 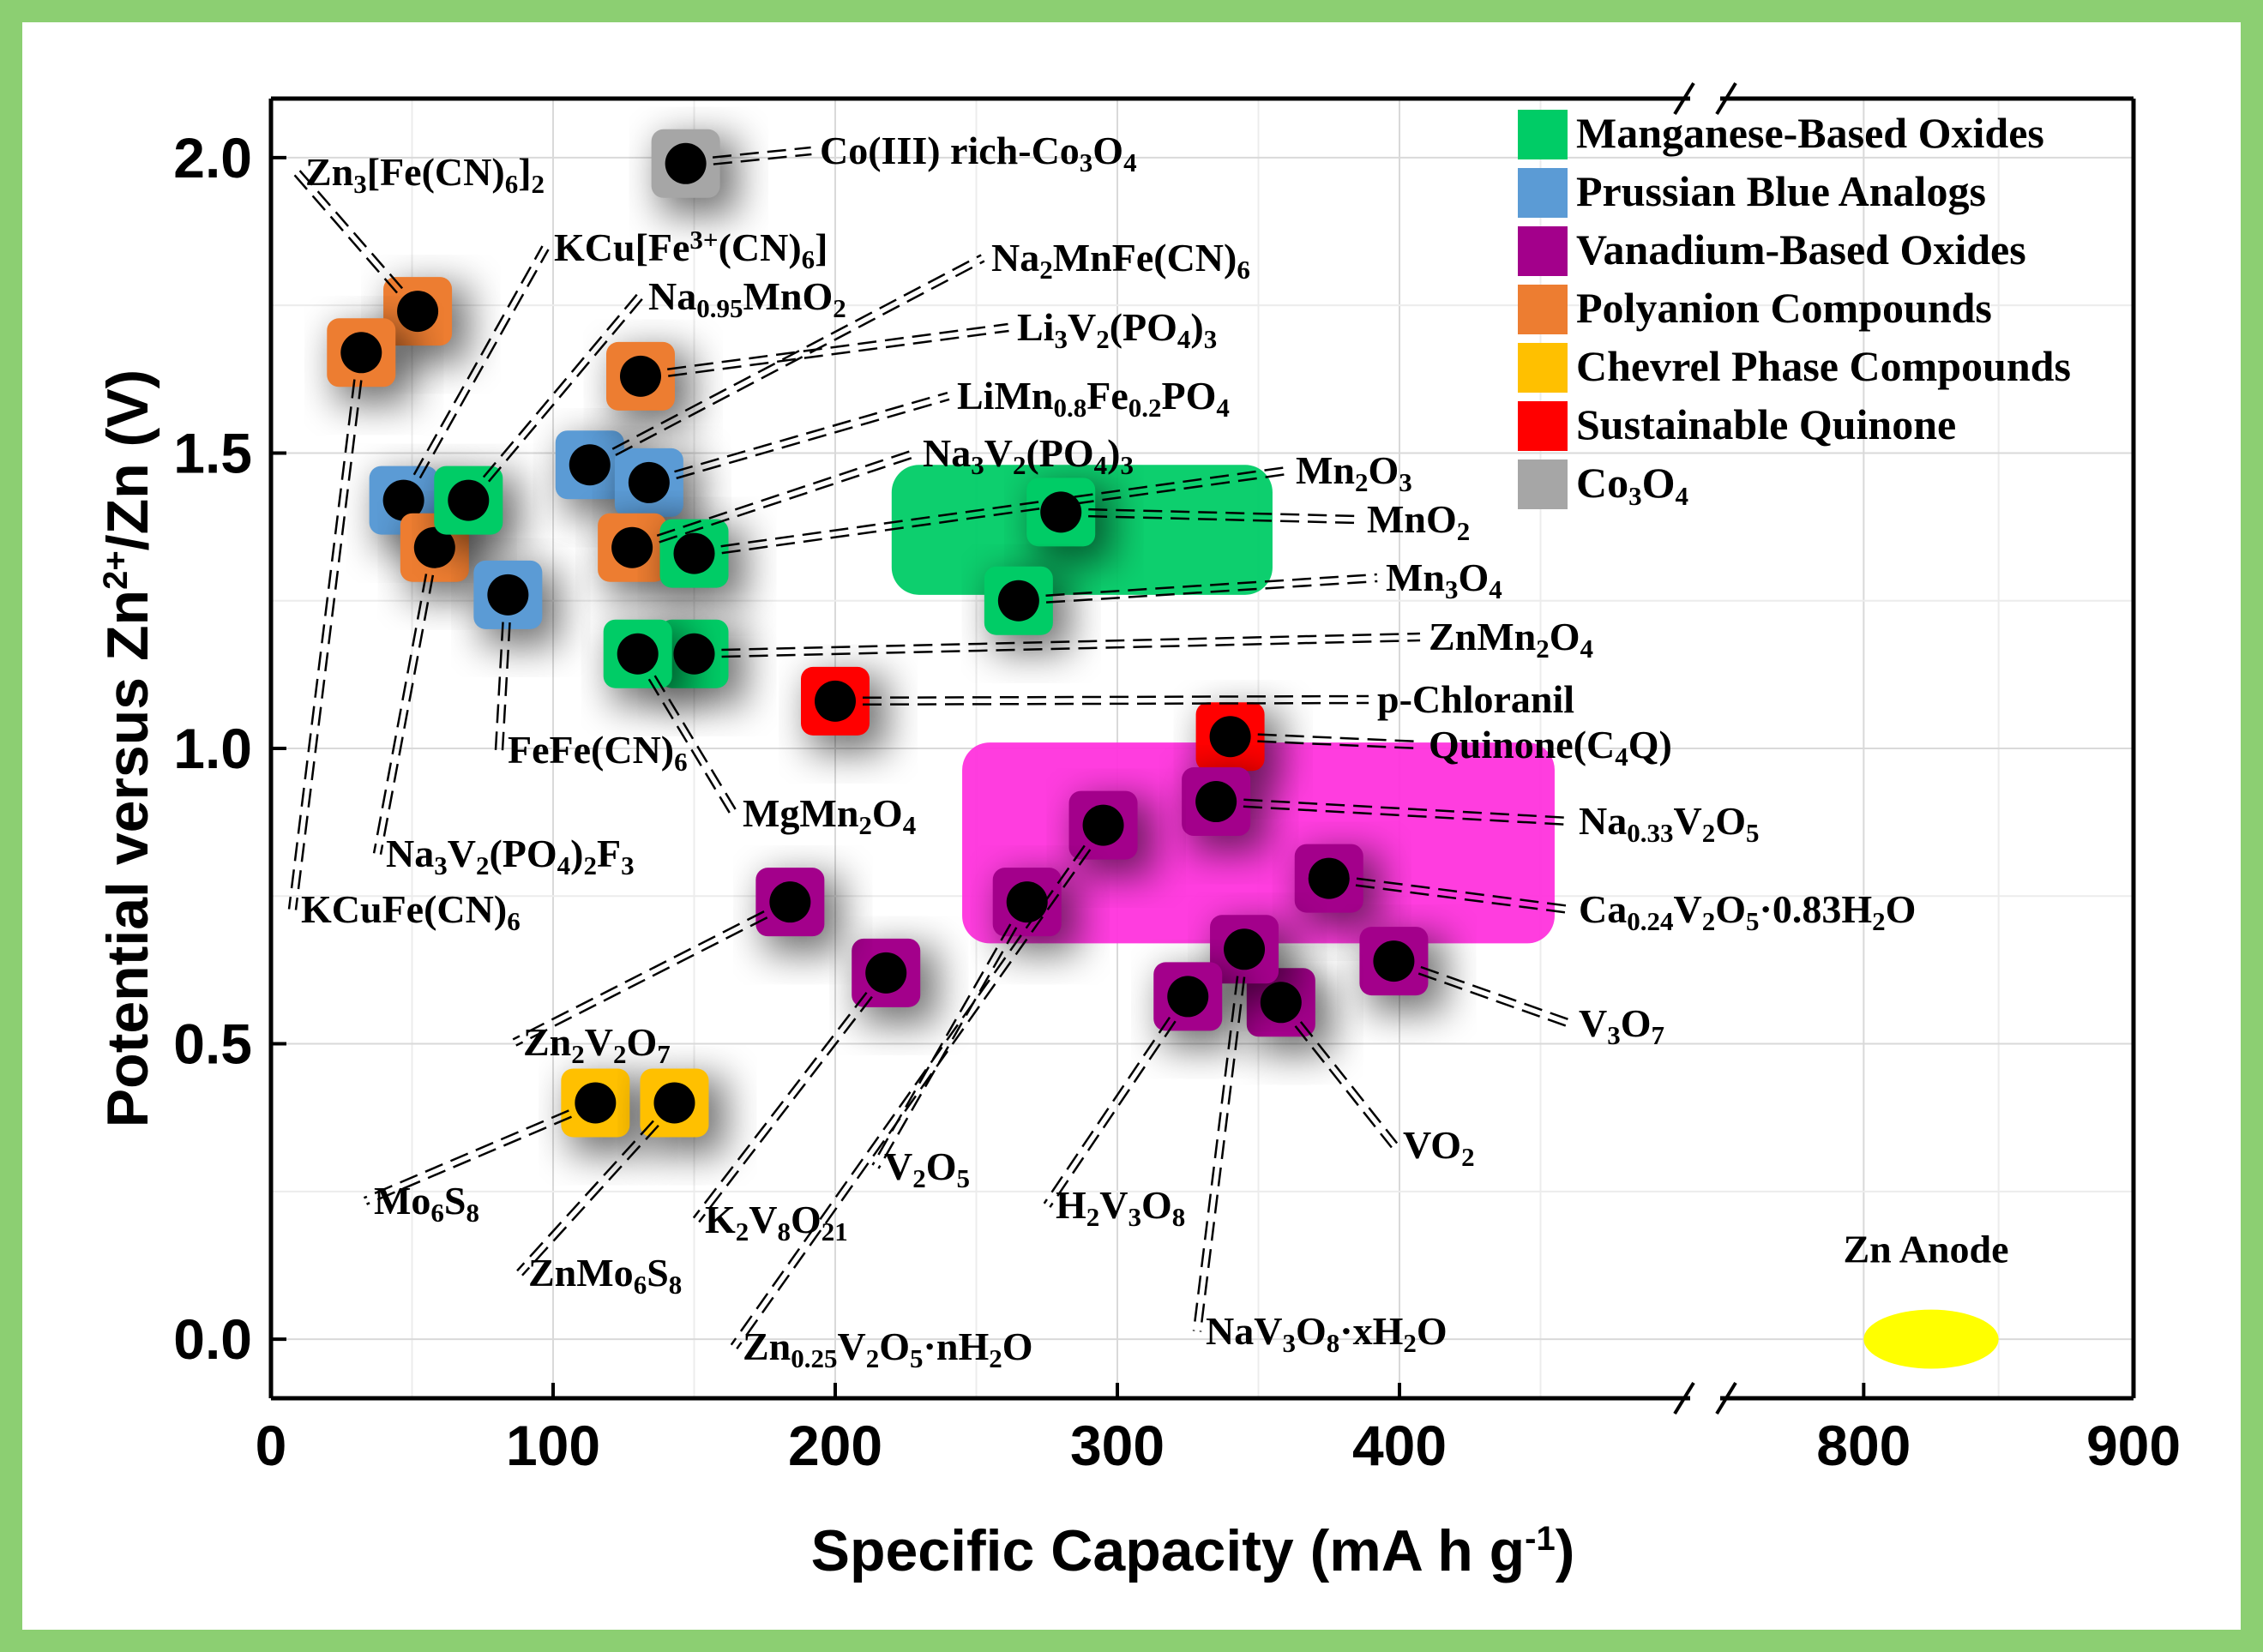 I want to click on x-tick-label: 800, so click(x=1863, y=1445).